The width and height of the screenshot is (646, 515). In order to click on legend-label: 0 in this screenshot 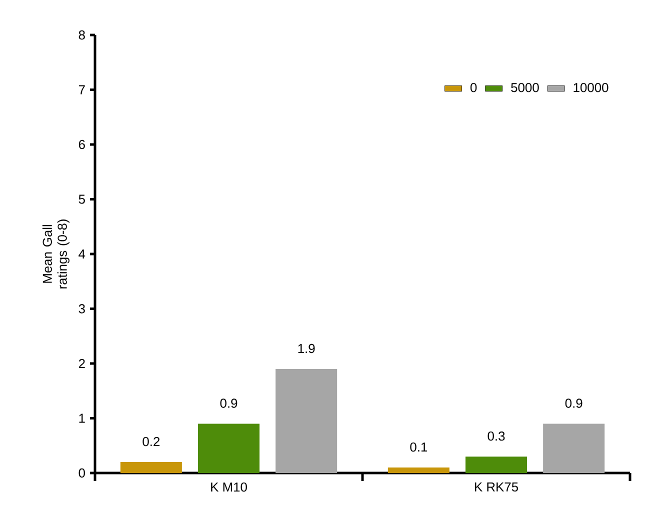, I will do `click(473, 87)`.